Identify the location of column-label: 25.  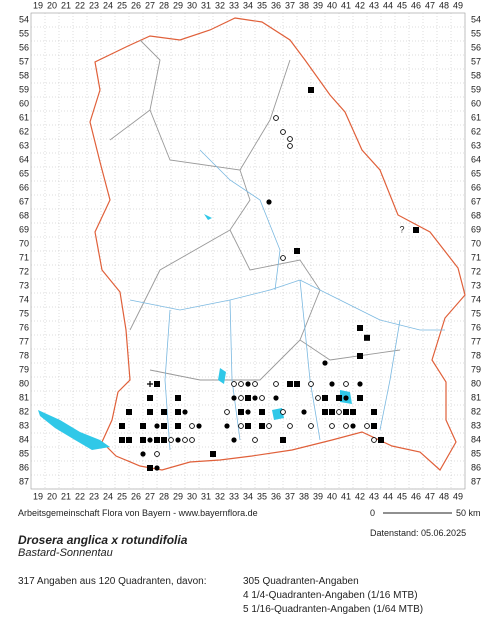
(122, 496).